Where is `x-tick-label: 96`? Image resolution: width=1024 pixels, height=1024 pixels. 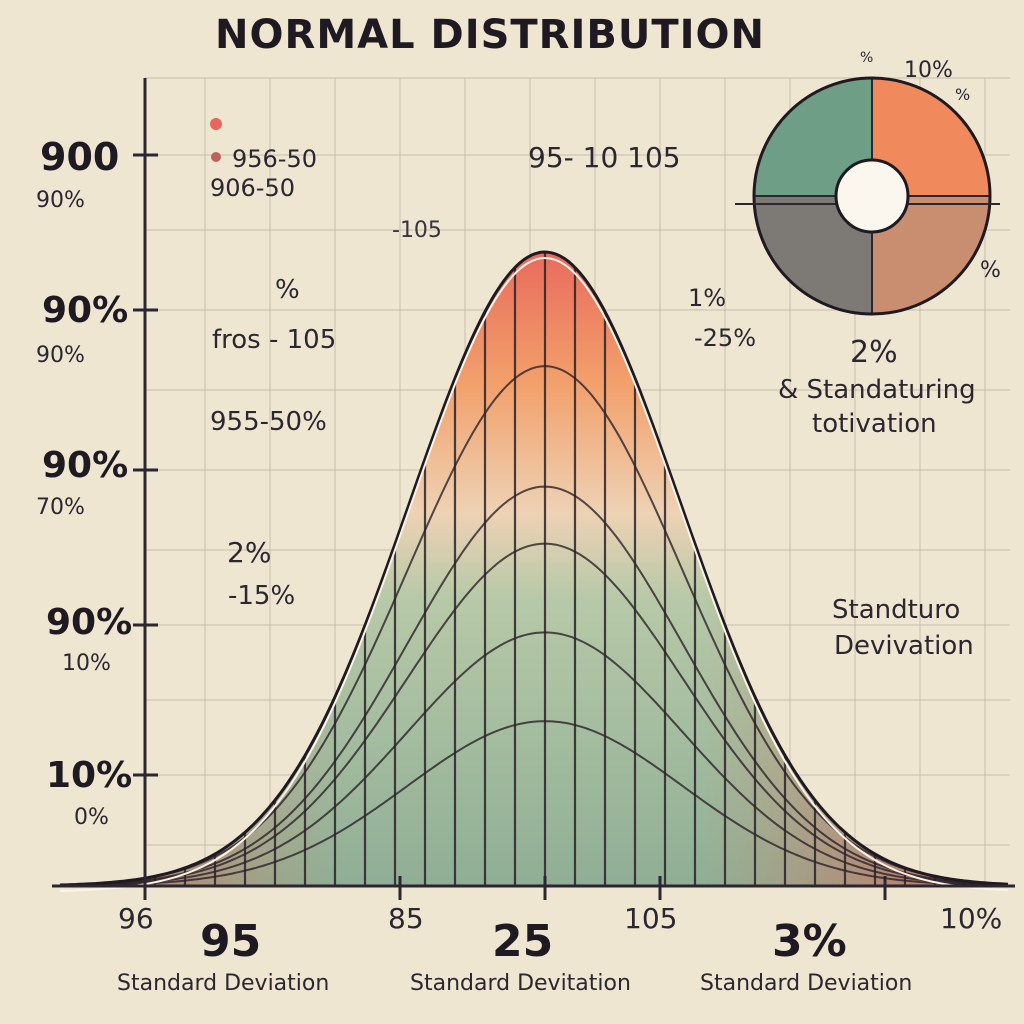 x-tick-label: 96 is located at coordinates (136, 918).